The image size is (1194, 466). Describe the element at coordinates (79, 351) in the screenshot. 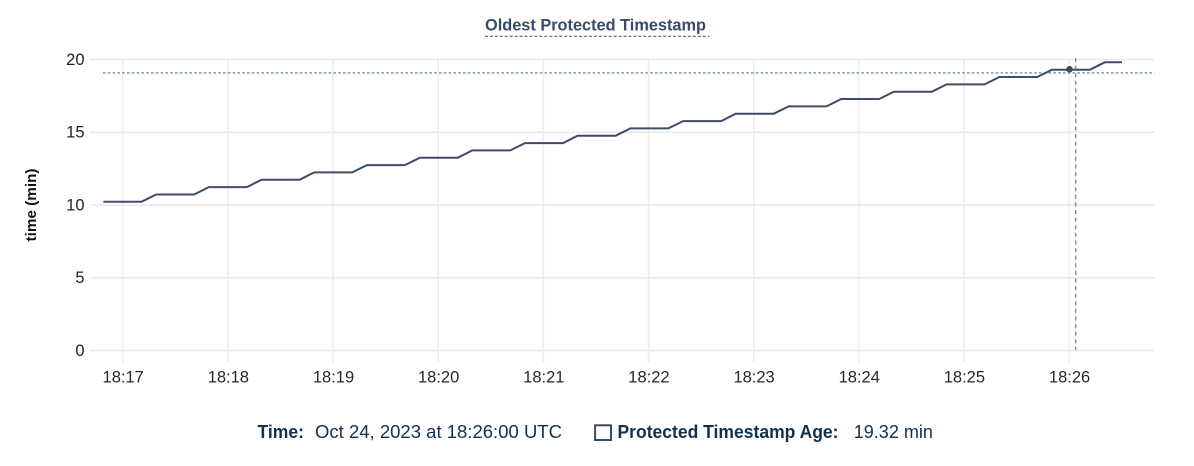

I see `svg-text: 0` at that location.